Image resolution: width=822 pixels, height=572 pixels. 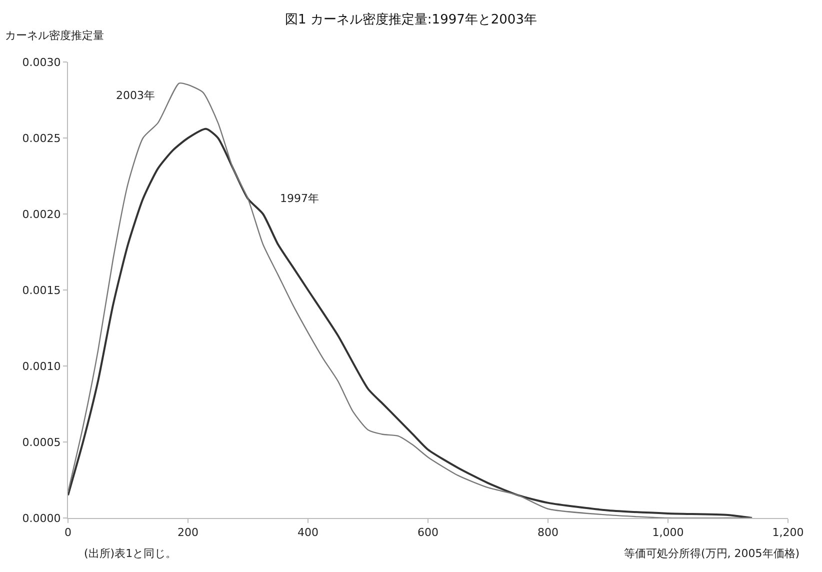 What do you see at coordinates (308, 533) in the screenshot?
I see `x-tick-label: 400` at bounding box center [308, 533].